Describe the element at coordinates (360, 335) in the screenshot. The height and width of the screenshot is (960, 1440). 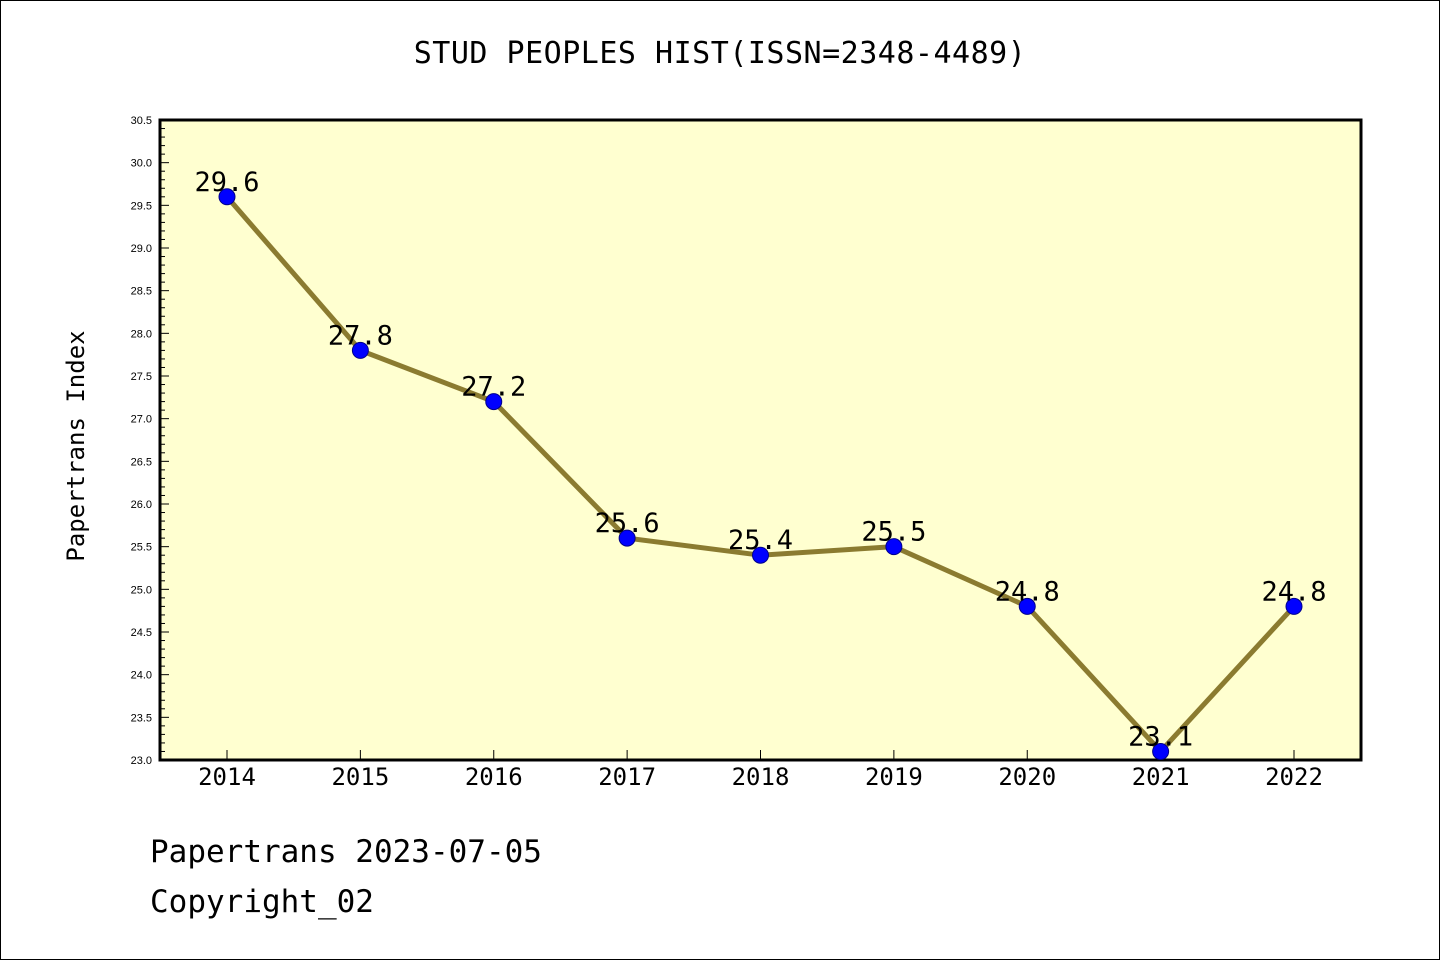
I see `data-label: 27.8` at that location.